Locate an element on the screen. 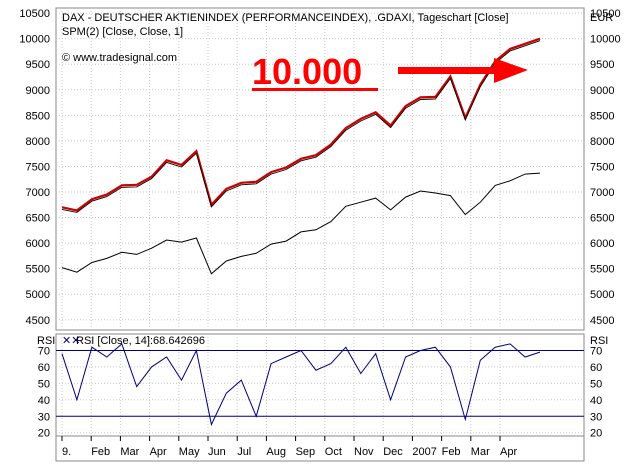 This screenshot has width=644, height=470. annotation-underline is located at coordinates (315, 89).